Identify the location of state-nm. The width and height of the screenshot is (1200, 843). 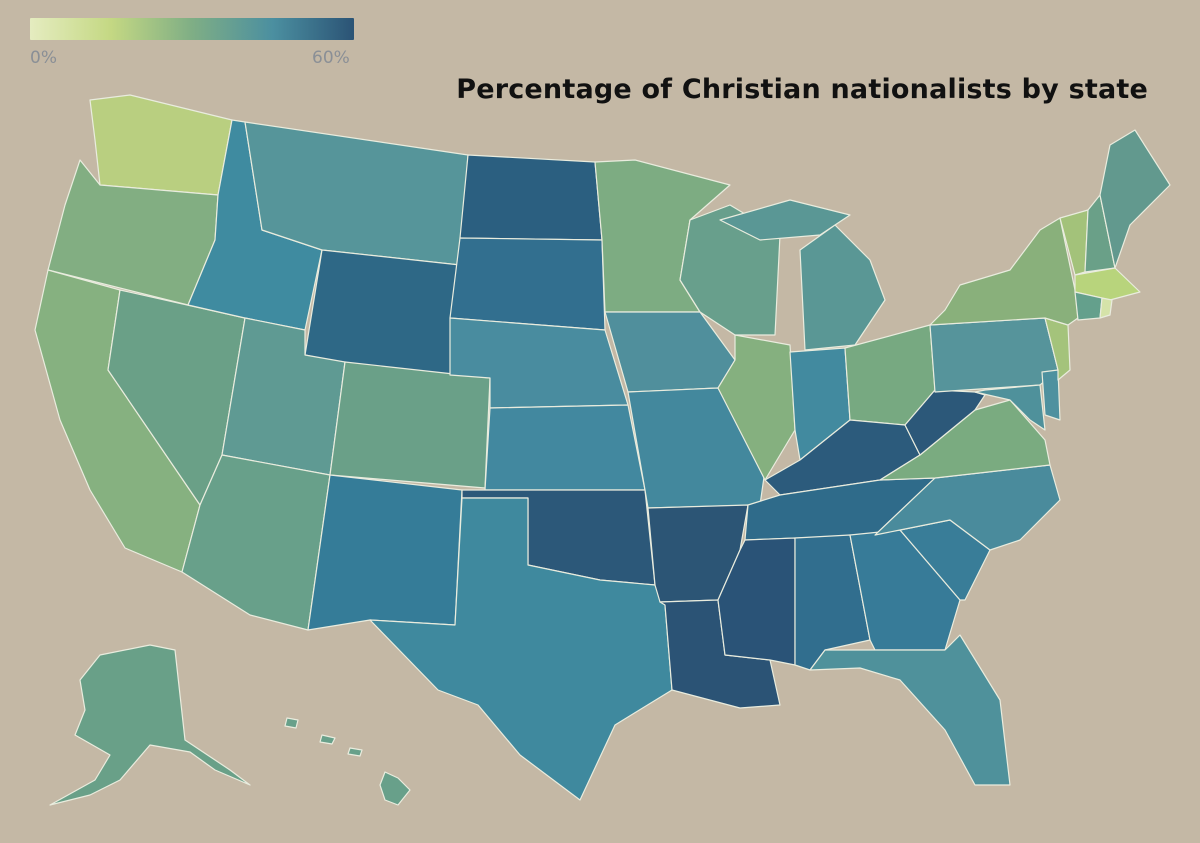
(385, 552).